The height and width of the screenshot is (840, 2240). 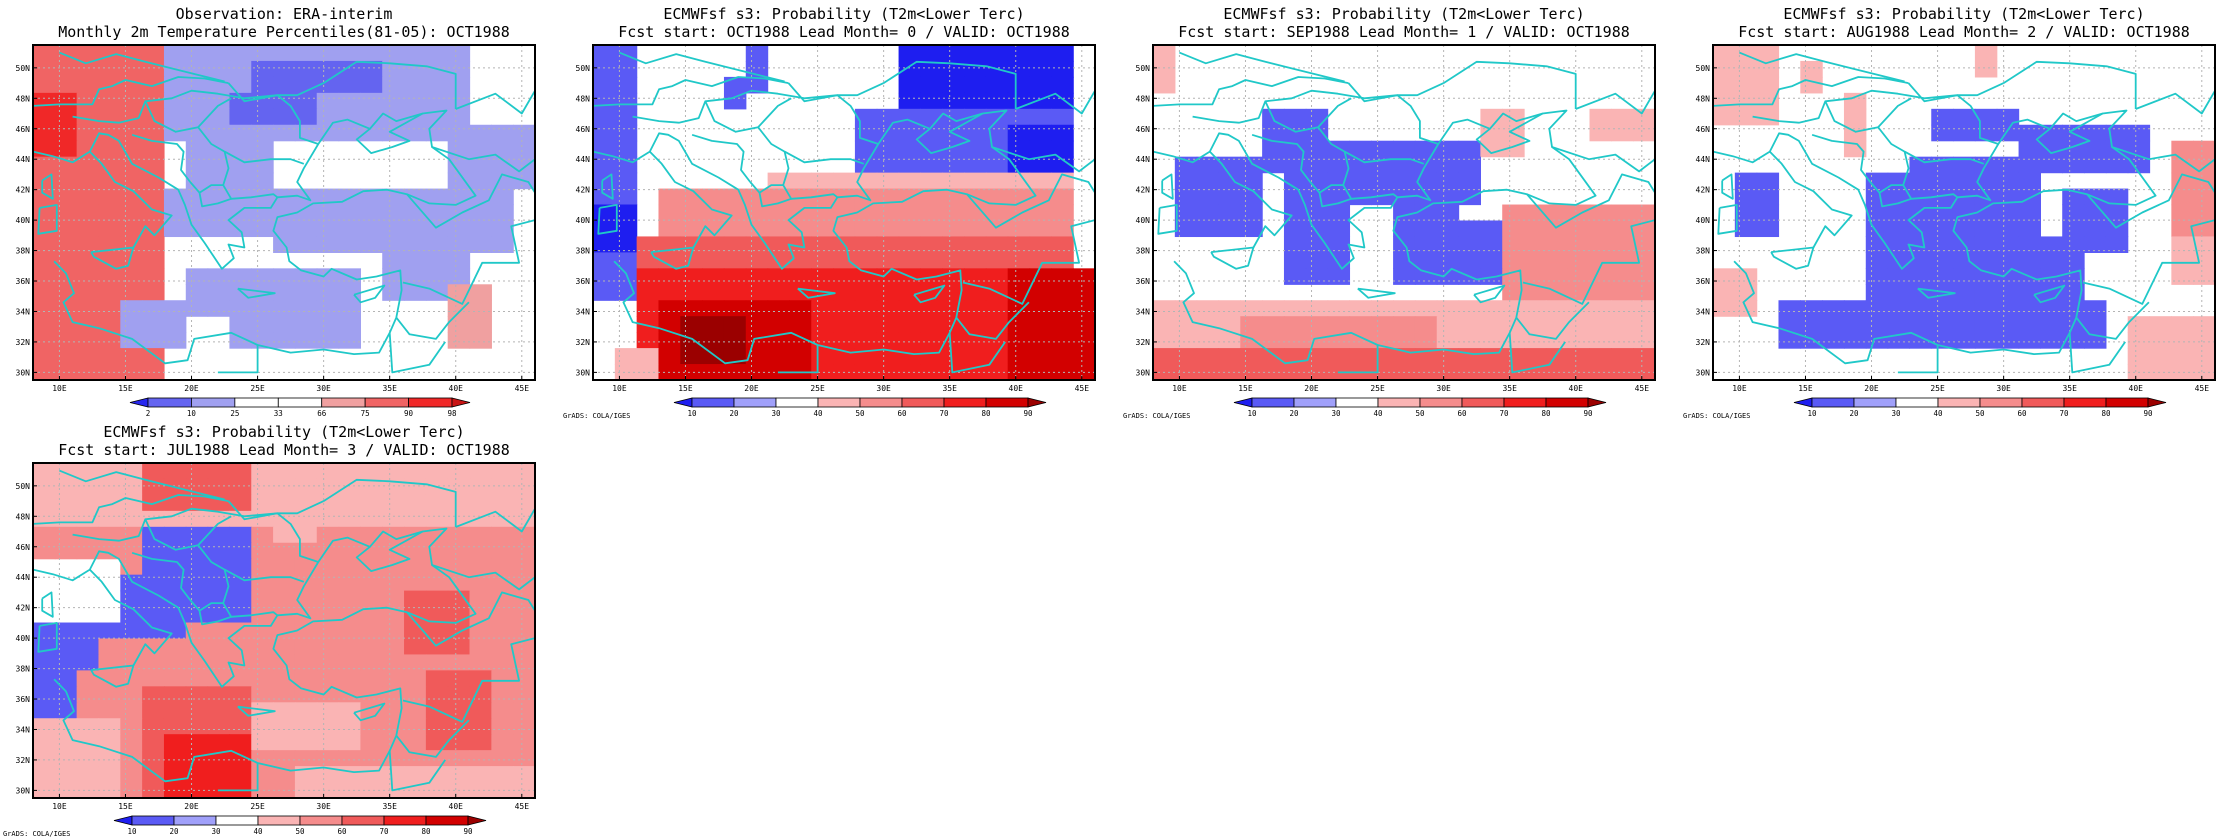 I want to click on legend-label: 30, so click(x=216, y=831).